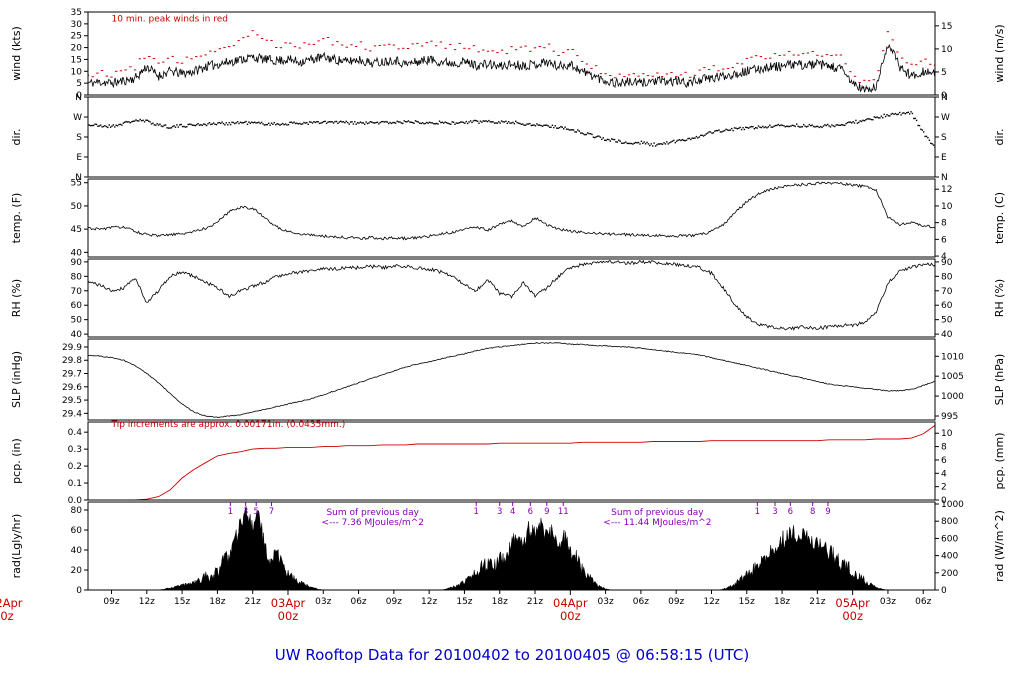 The width and height of the screenshot is (1024, 700). Describe the element at coordinates (72, 348) in the screenshot. I see `ytick-label-left: 29.9` at that location.